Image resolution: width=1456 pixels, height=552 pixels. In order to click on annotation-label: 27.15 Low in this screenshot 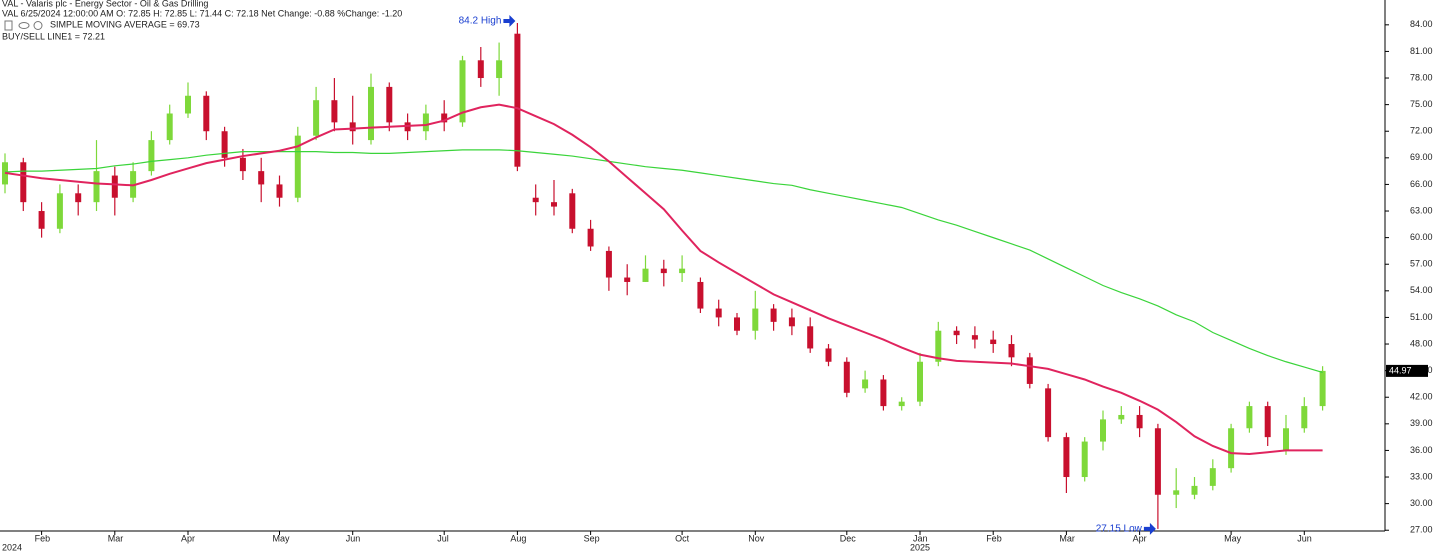, I will do `click(1119, 529)`.